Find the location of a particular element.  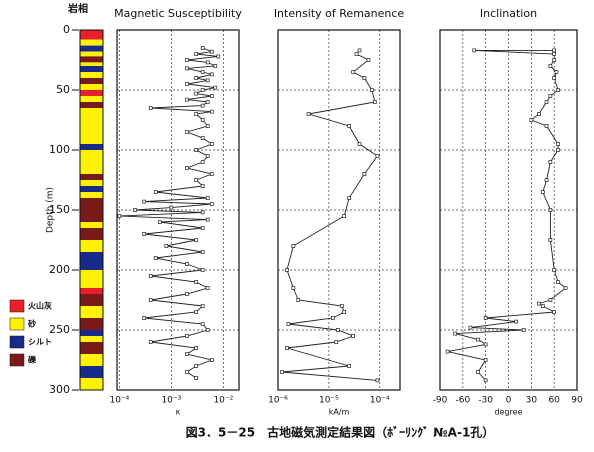

x-tick-label: 10⁻⁴ is located at coordinates (380, 401).